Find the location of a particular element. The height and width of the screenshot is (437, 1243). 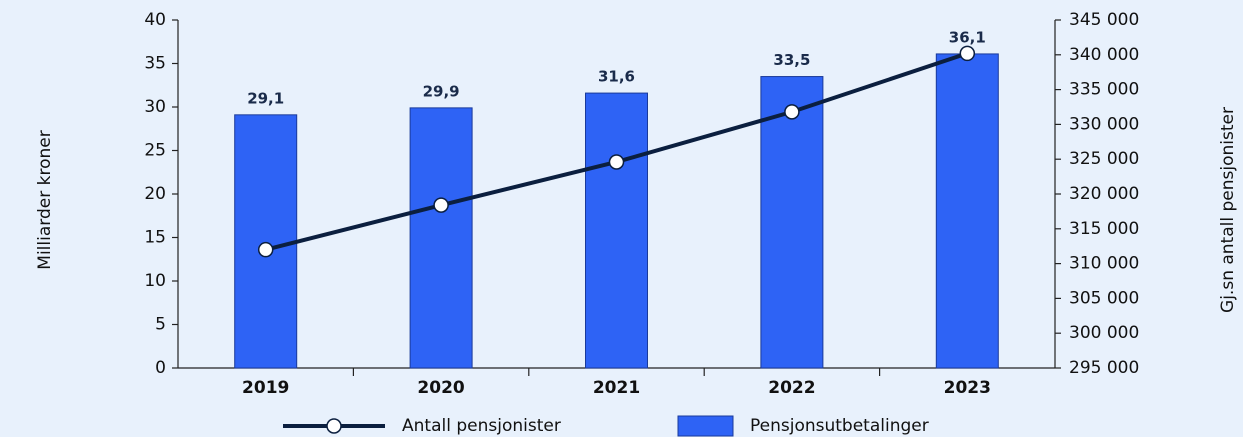

legend-swatch is located at coordinates (705, 426).